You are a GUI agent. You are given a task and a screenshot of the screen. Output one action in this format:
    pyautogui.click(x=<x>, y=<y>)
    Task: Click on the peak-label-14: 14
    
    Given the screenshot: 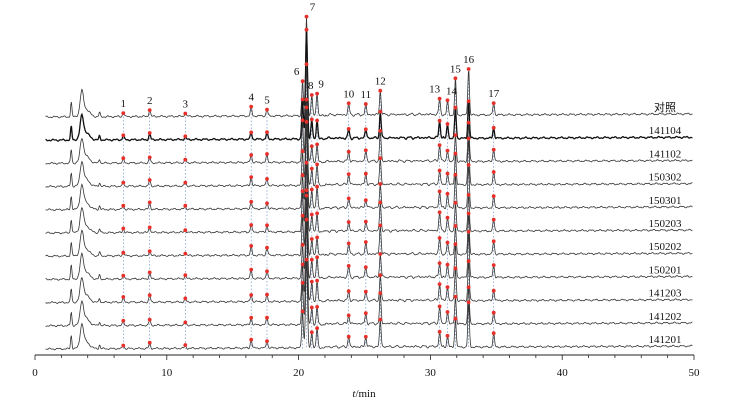 What is the action you would take?
    pyautogui.click(x=452, y=91)
    